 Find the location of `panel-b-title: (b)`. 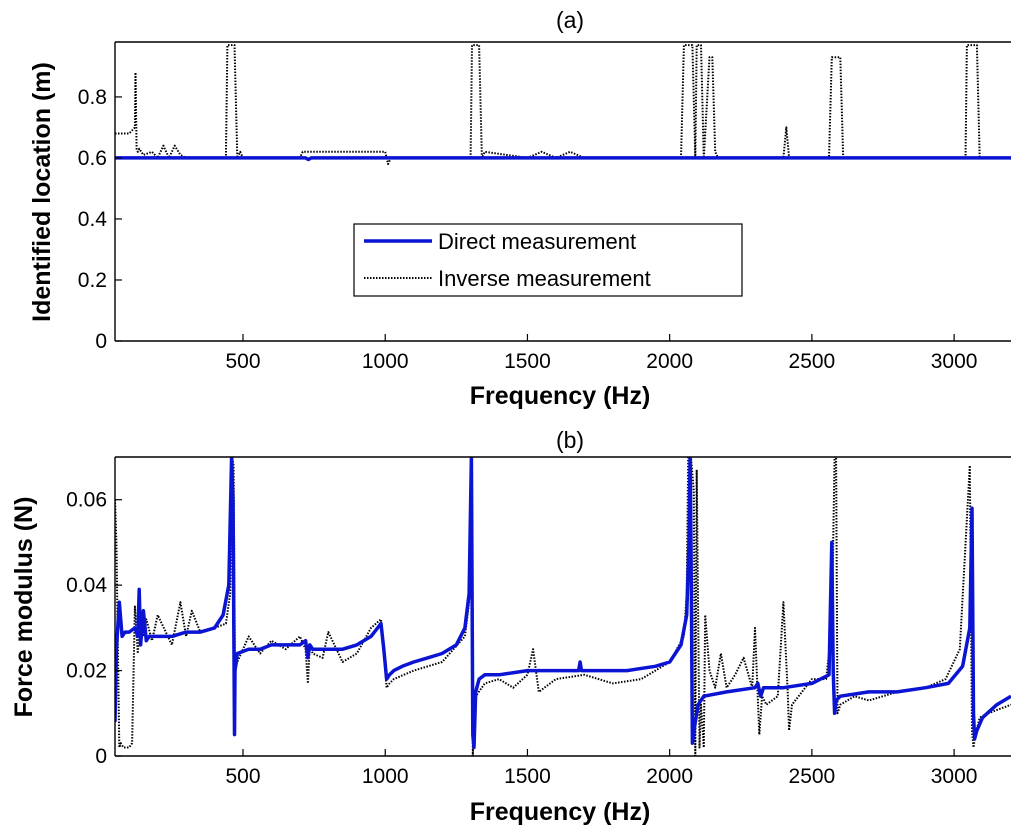

panel-b-title: (b) is located at coordinates (570, 440).